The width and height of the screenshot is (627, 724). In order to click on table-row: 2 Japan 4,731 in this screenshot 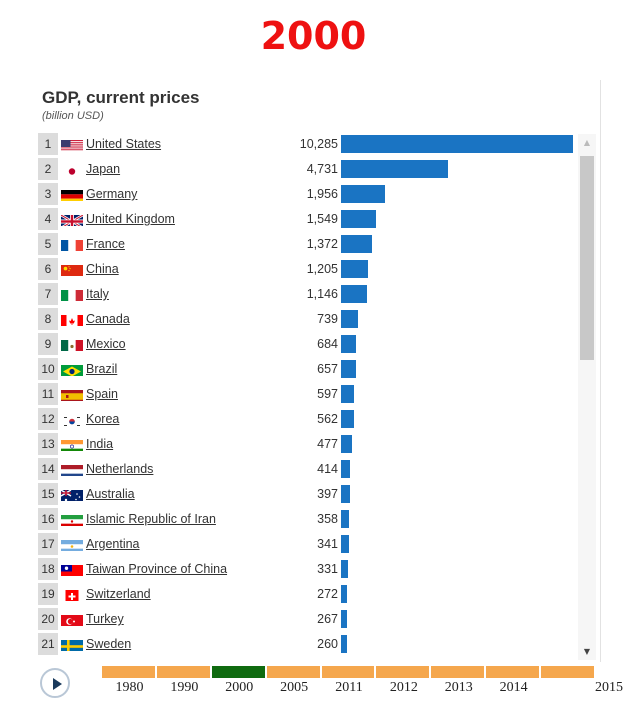, I will do `click(308, 169)`.